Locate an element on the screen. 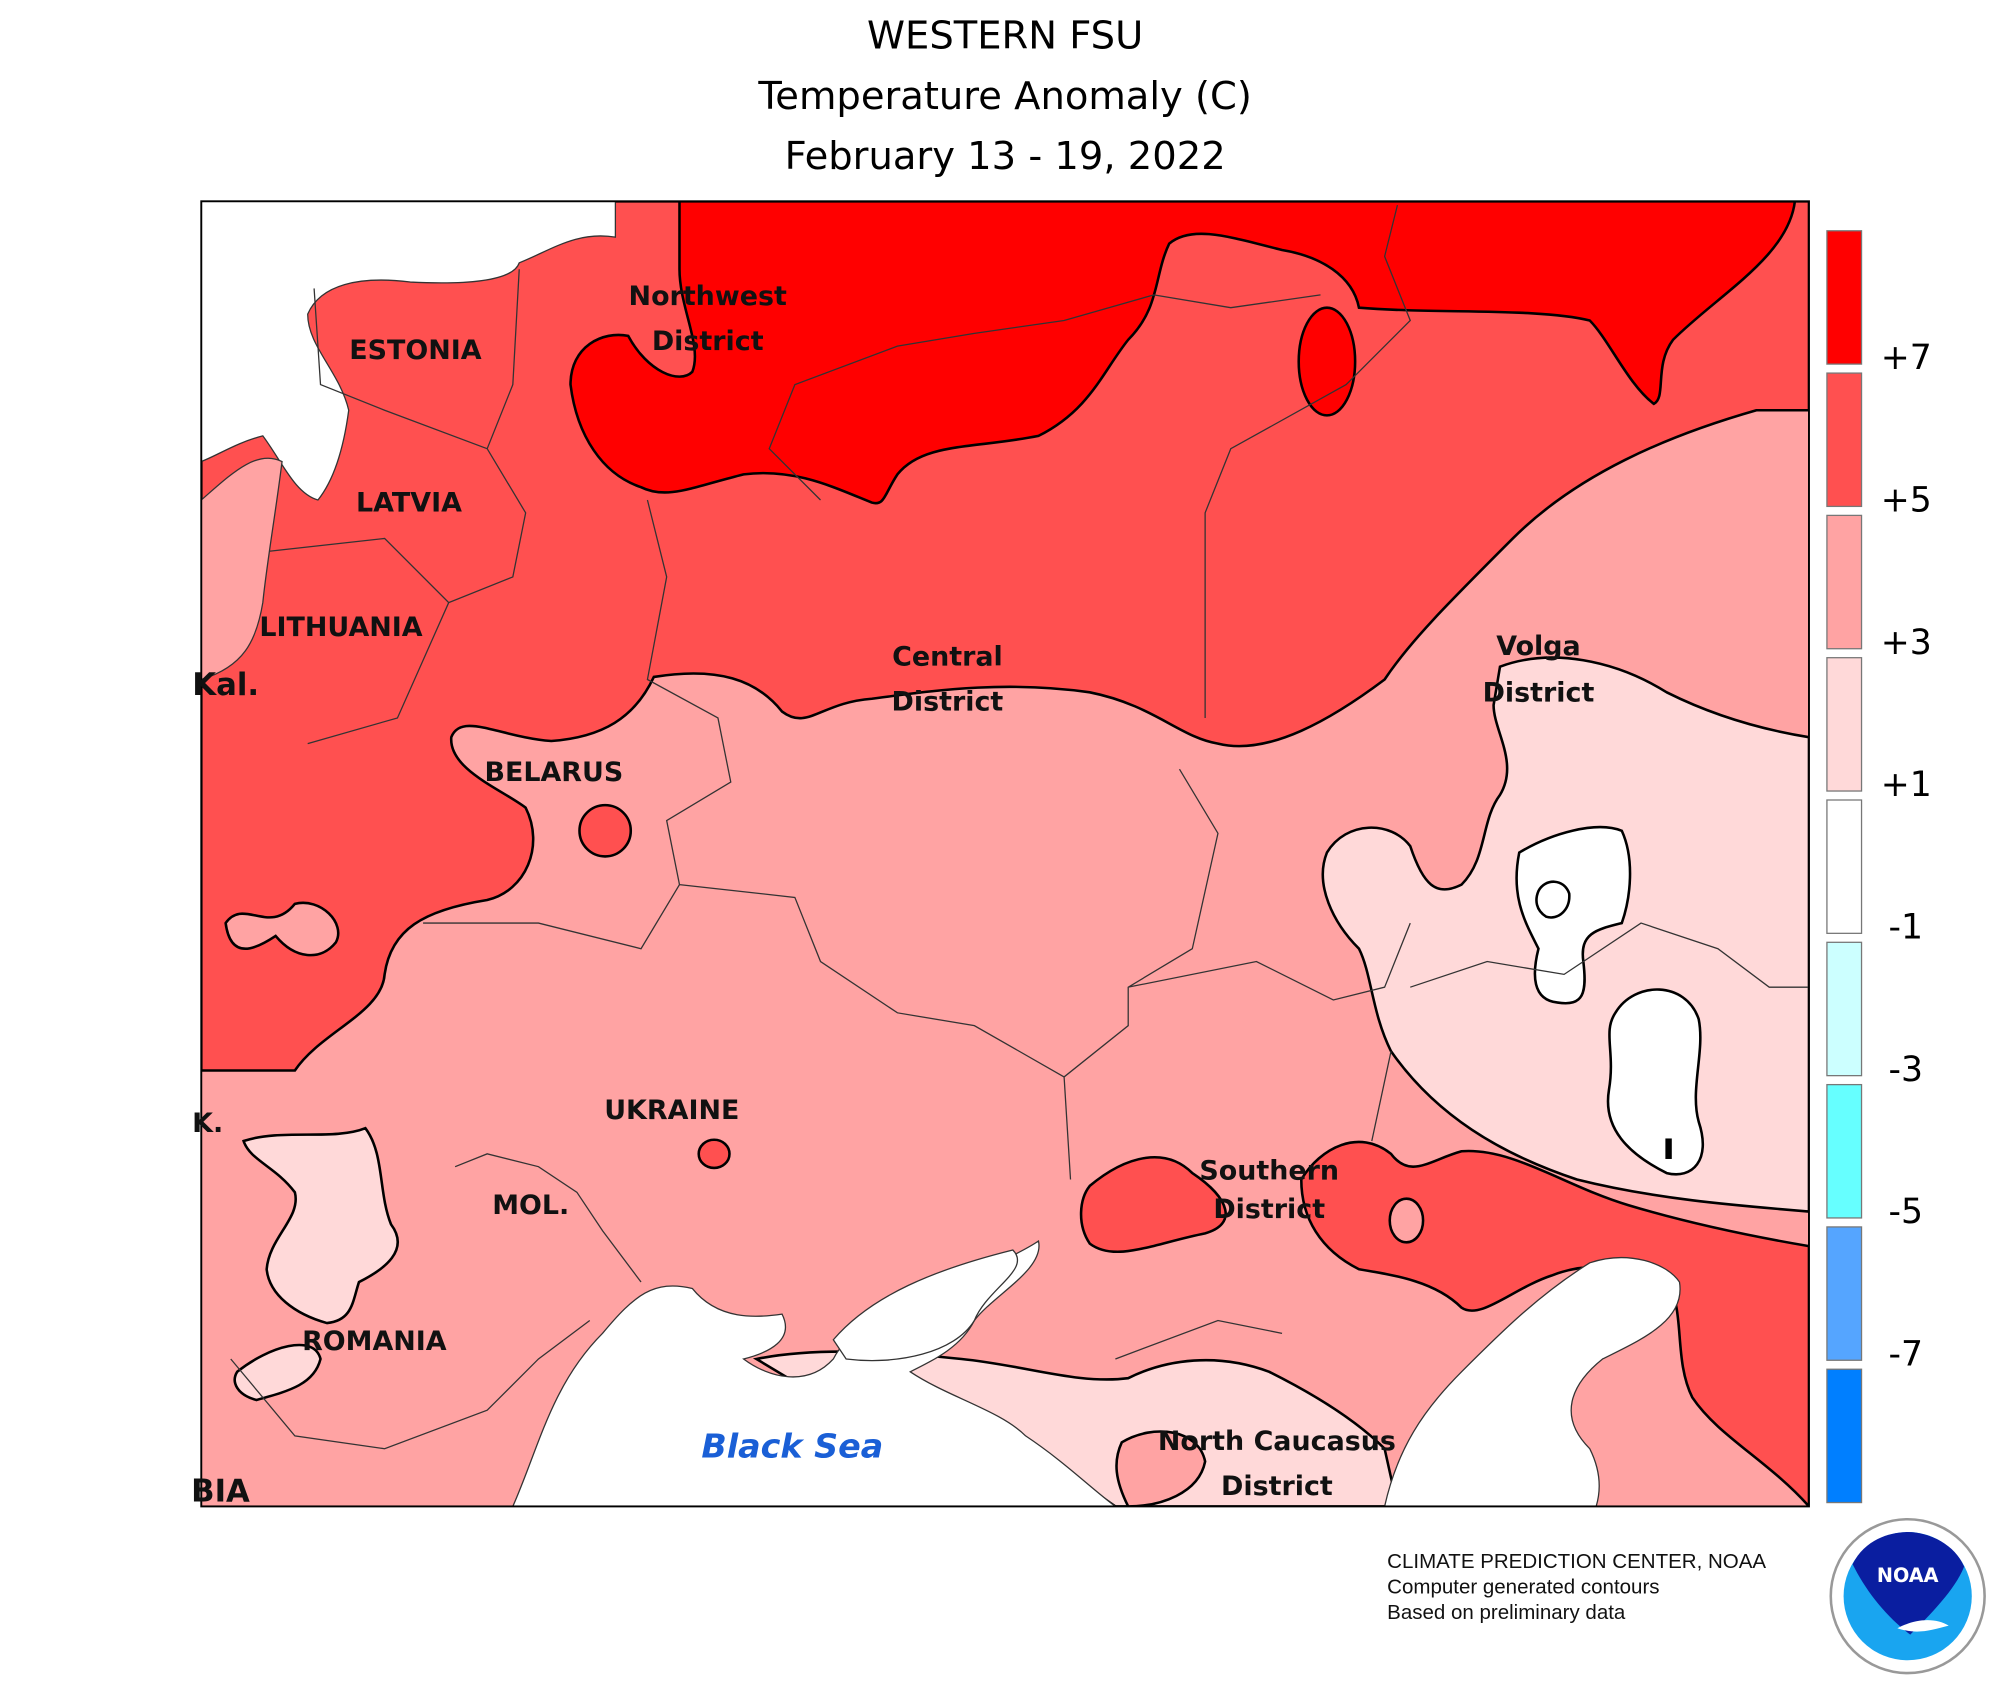  color-legend: +7 +5 +3 +1 -1 -3 -5 -7 is located at coordinates (1879, 867).